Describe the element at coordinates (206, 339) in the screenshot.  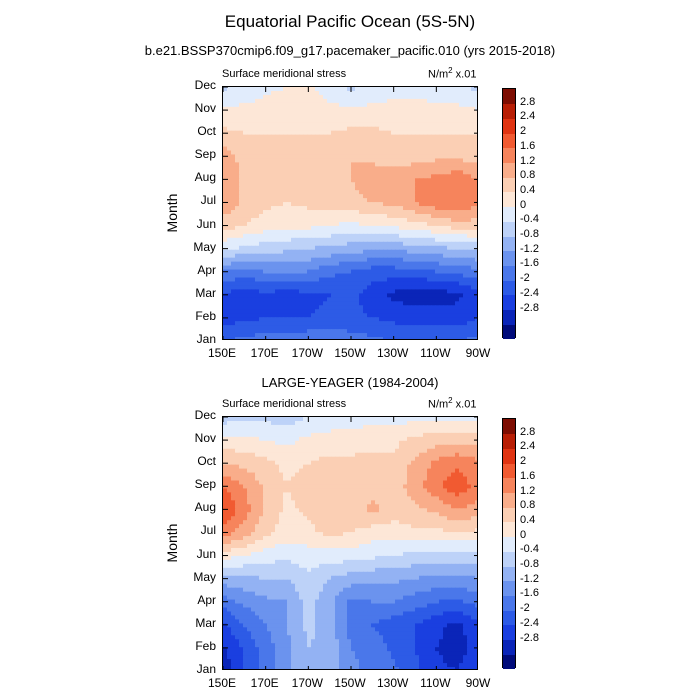
I see `y-tick-label: Jan` at that location.